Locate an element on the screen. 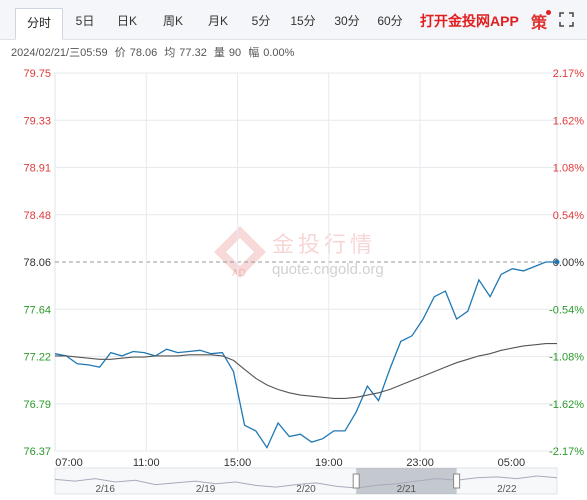 The width and height of the screenshot is (587, 500). tab-daily-k: 日K is located at coordinates (126, 21).